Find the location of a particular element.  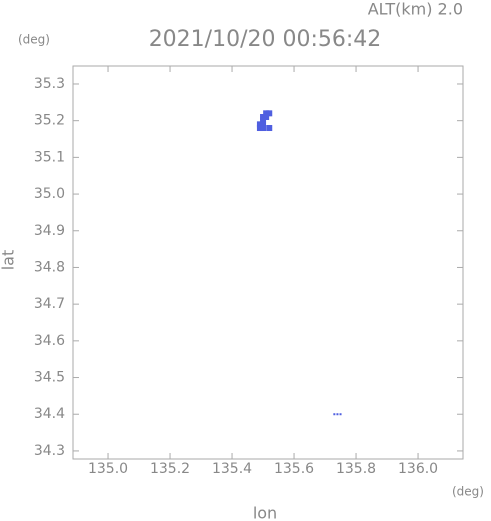

y-tick-label: 34.7 is located at coordinates (49, 304).